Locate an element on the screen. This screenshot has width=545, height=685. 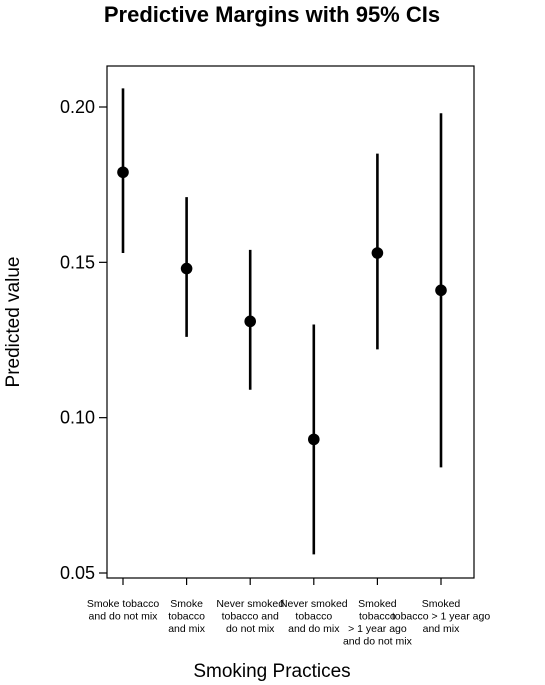
x-tick-label: Smoke tobacco and do not mix is located at coordinates (123, 610).